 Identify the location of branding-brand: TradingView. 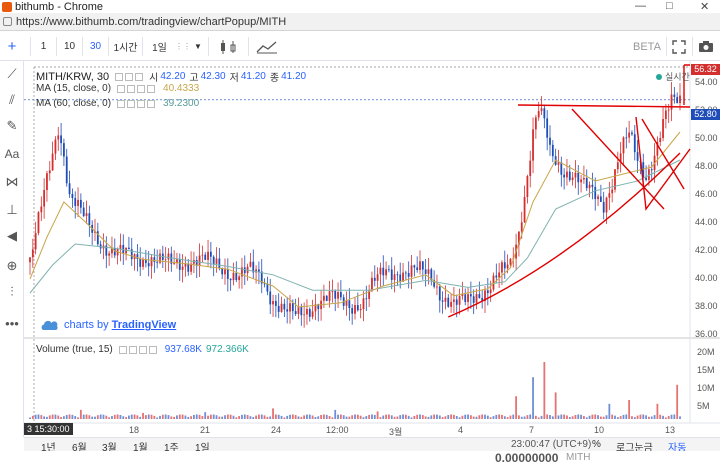
(144, 325).